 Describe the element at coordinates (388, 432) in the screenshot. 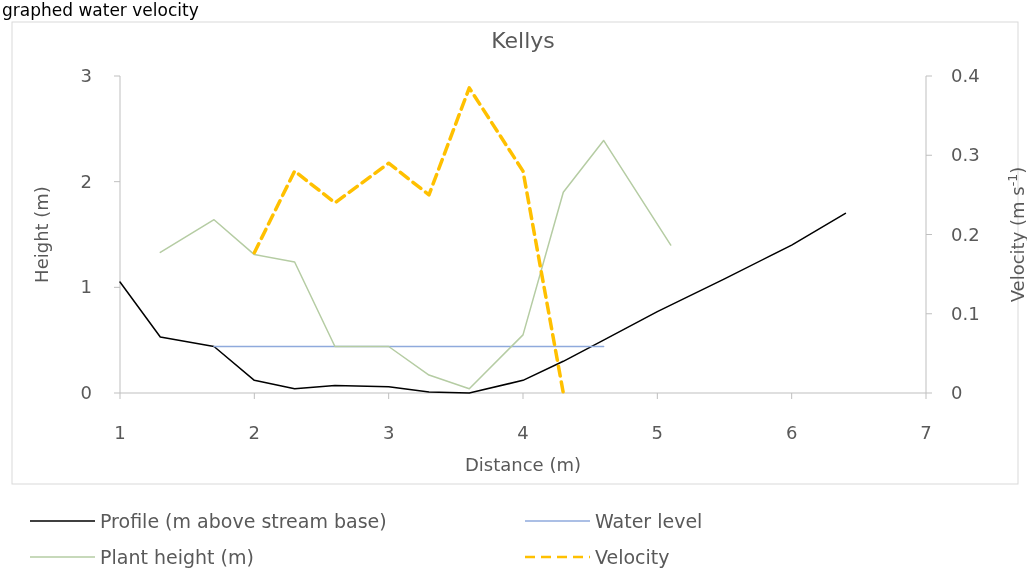

I see `x-tick-label: 3` at that location.